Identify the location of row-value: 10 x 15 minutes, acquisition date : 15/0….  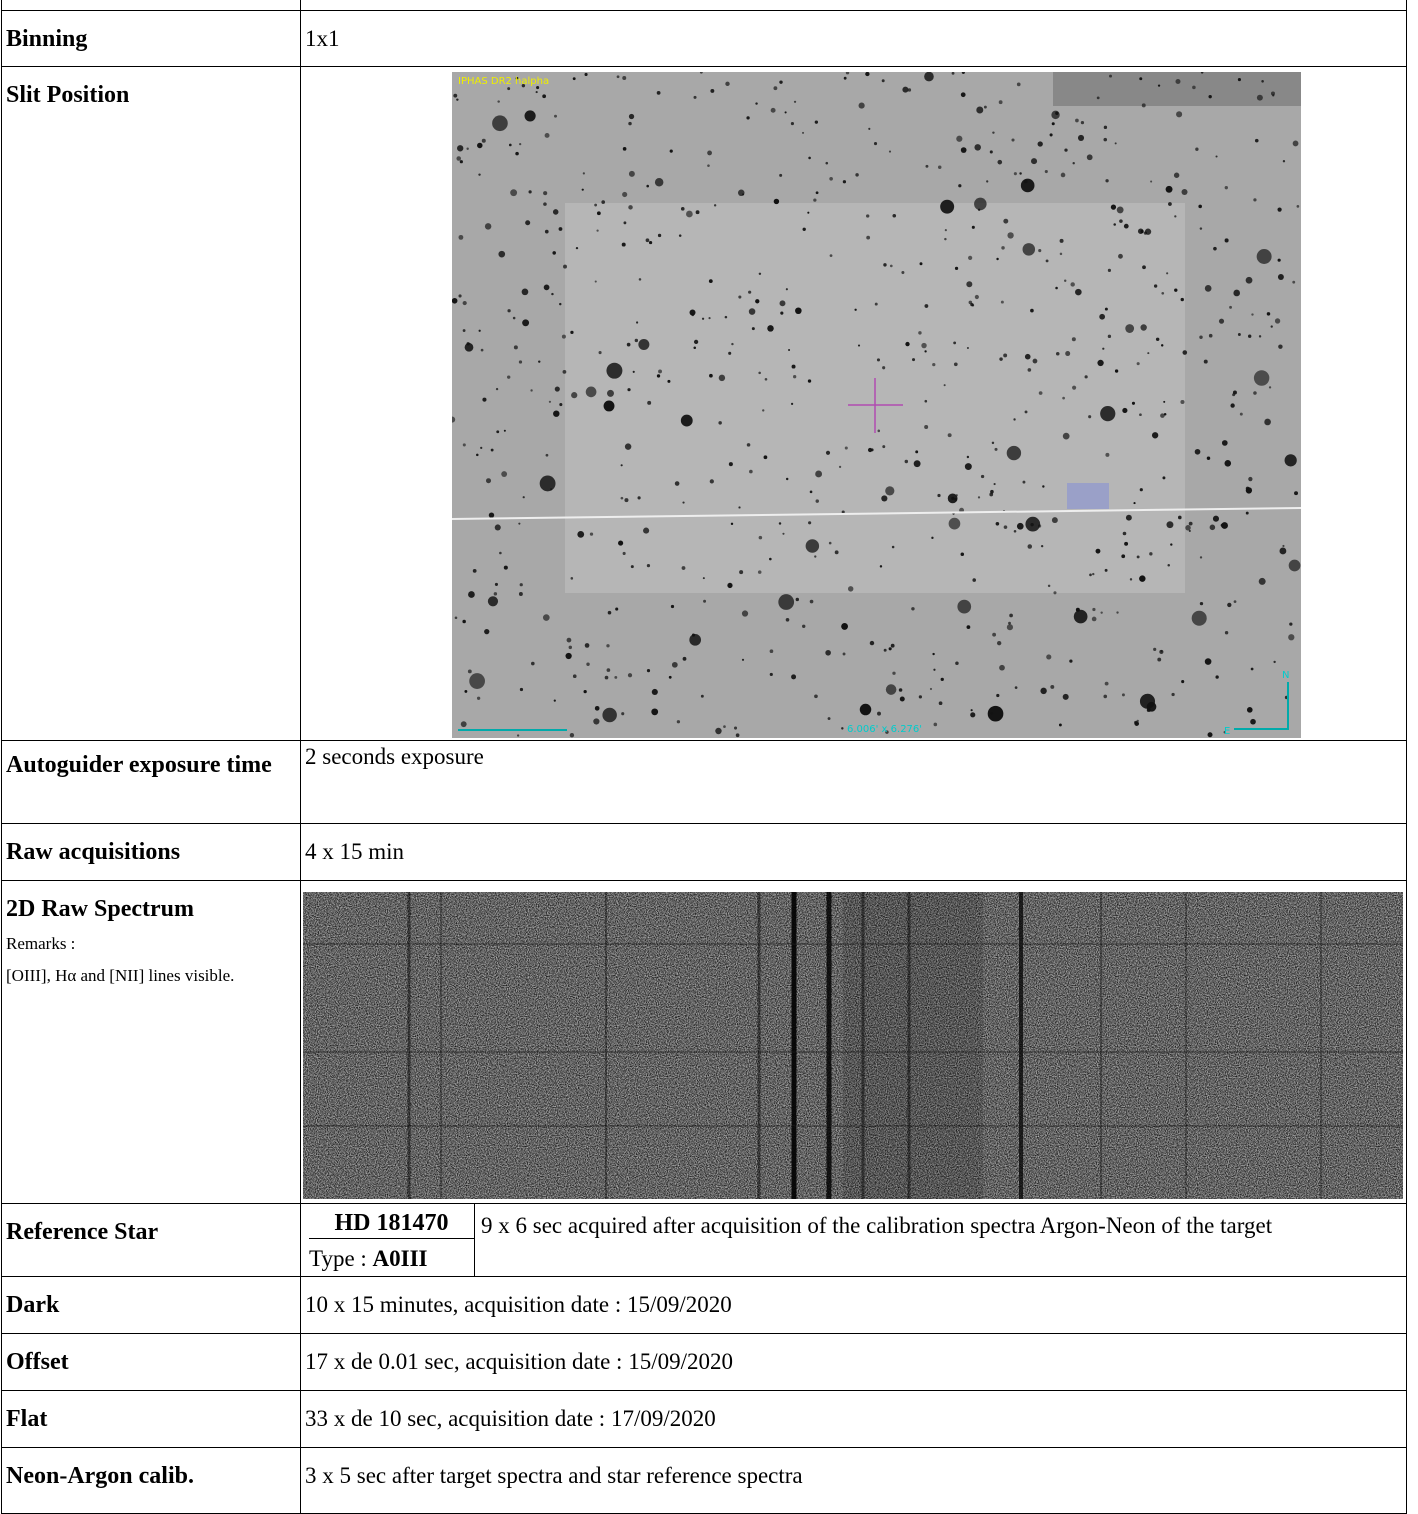
(853, 1305).